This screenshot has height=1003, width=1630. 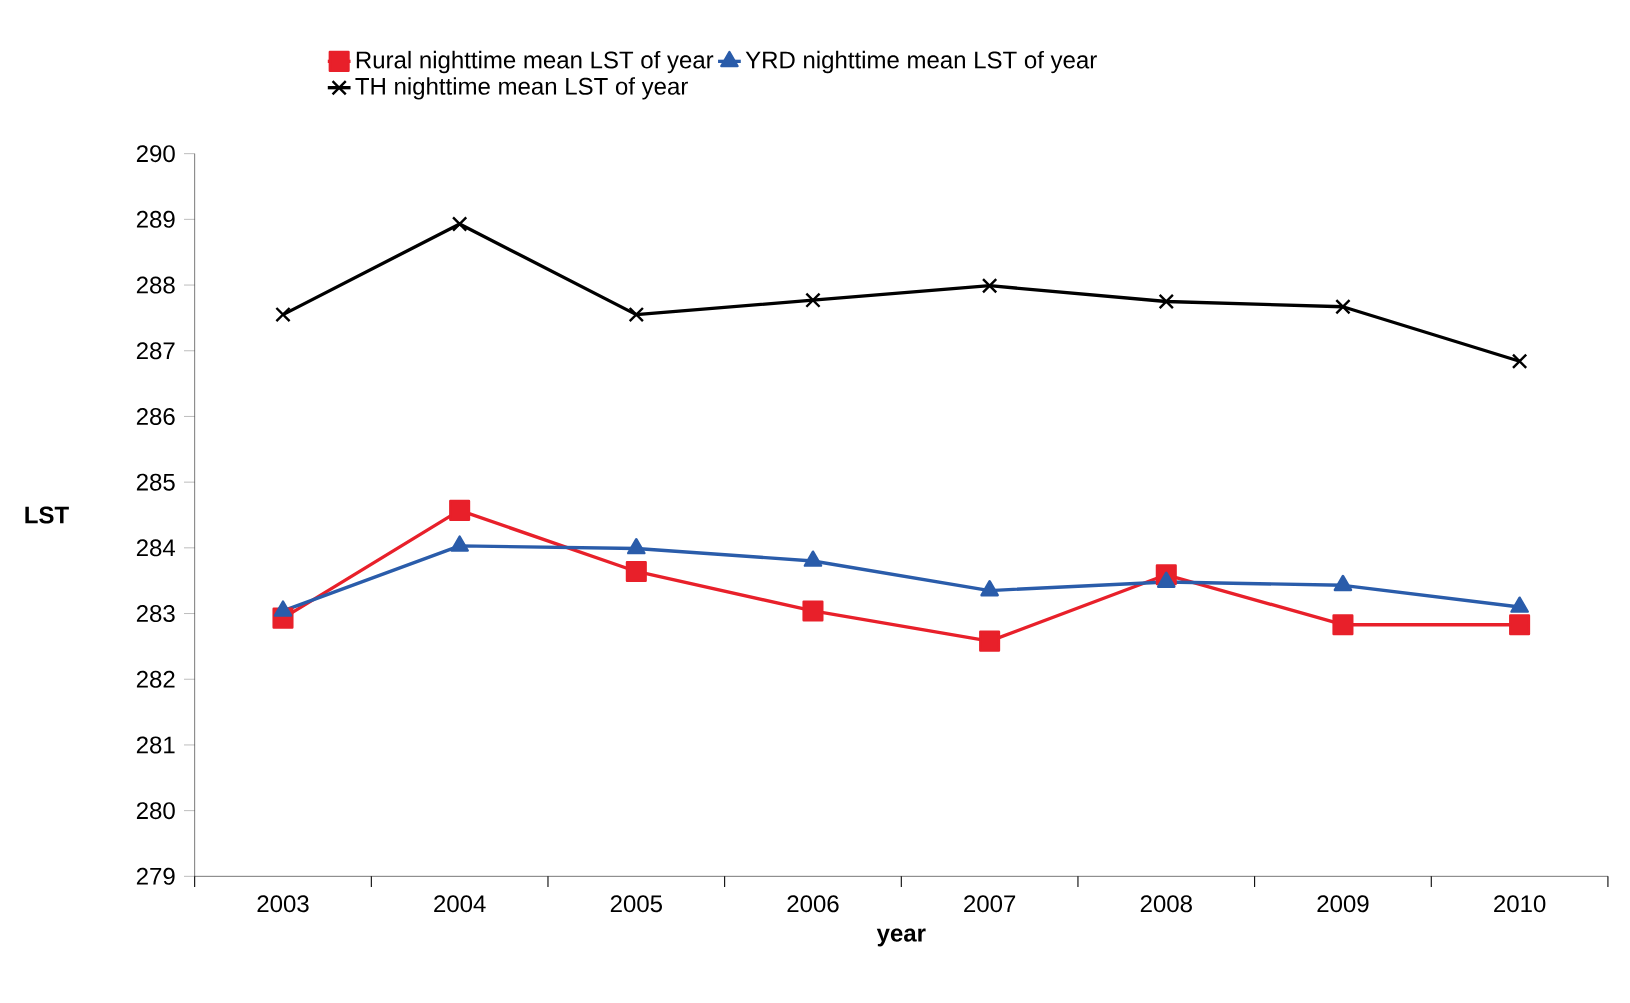 I want to click on legend-label: TH nighttime mean LST of year, so click(x=521, y=88).